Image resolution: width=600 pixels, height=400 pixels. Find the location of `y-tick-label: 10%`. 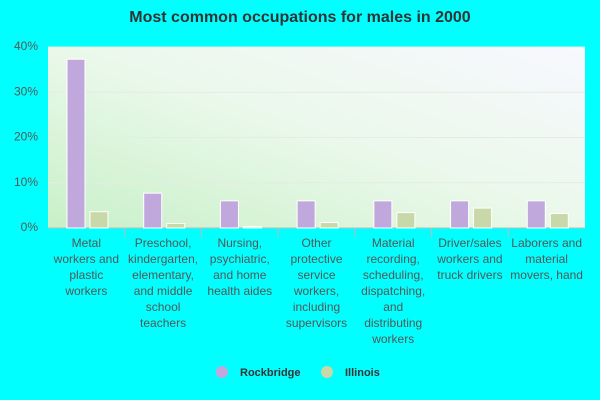

y-tick-label: 10% is located at coordinates (26, 182).